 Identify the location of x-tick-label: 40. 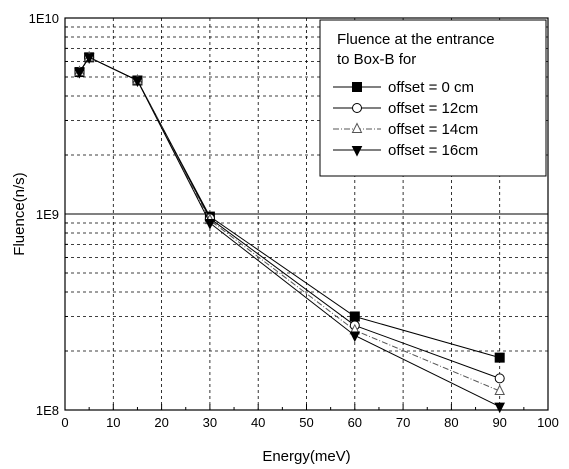
(258, 422).